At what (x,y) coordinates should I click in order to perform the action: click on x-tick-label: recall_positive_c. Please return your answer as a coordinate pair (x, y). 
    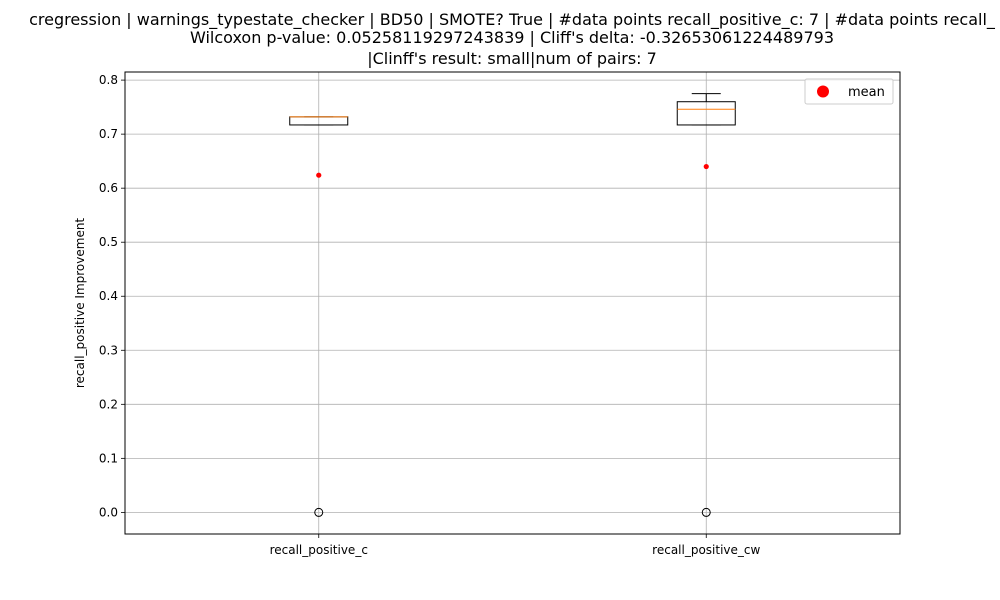
    Looking at the image, I should click on (319, 550).